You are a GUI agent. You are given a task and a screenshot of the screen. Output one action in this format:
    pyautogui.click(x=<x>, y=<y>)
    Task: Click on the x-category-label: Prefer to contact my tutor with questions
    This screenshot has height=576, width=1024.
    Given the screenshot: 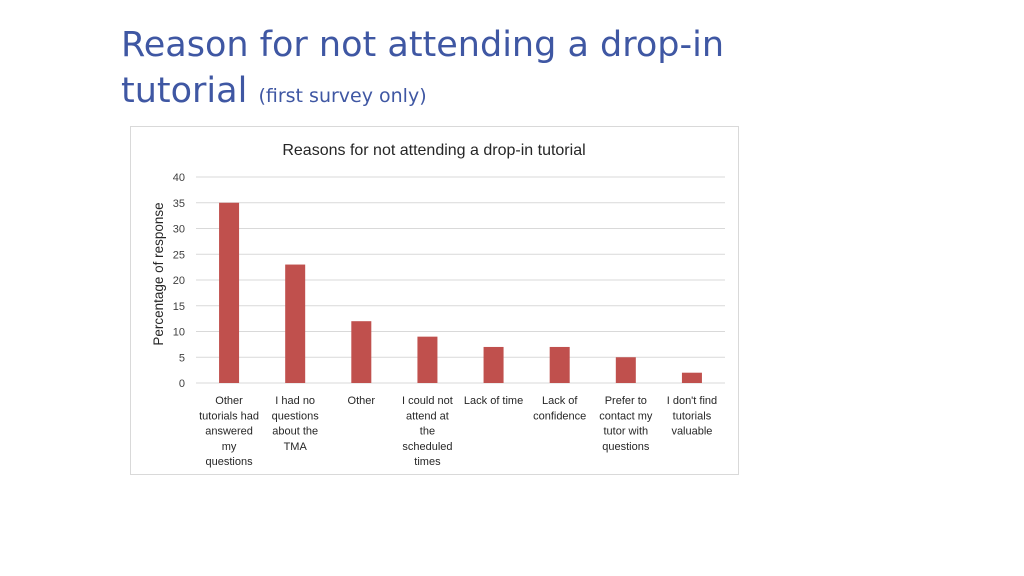 What is the action you would take?
    pyautogui.click(x=626, y=424)
    